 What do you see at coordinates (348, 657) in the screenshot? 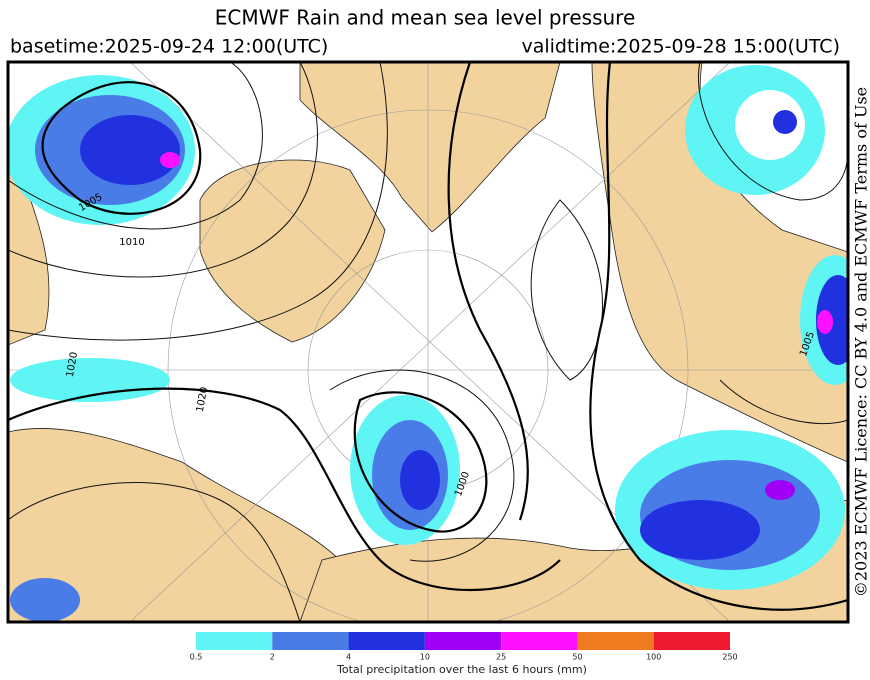
I see `colorbar-tick-label: 4` at bounding box center [348, 657].